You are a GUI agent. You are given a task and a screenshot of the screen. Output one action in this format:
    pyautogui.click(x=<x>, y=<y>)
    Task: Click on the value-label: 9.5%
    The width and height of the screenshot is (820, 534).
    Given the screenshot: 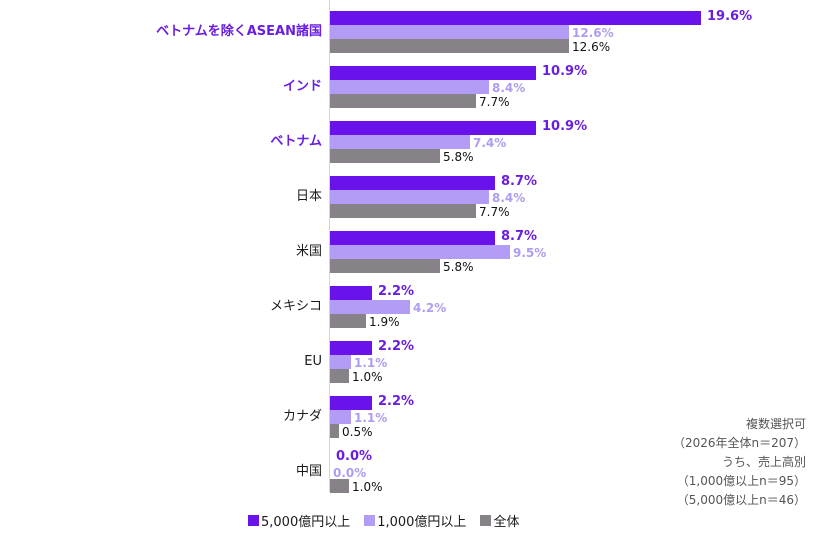 What is the action you would take?
    pyautogui.click(x=530, y=253)
    